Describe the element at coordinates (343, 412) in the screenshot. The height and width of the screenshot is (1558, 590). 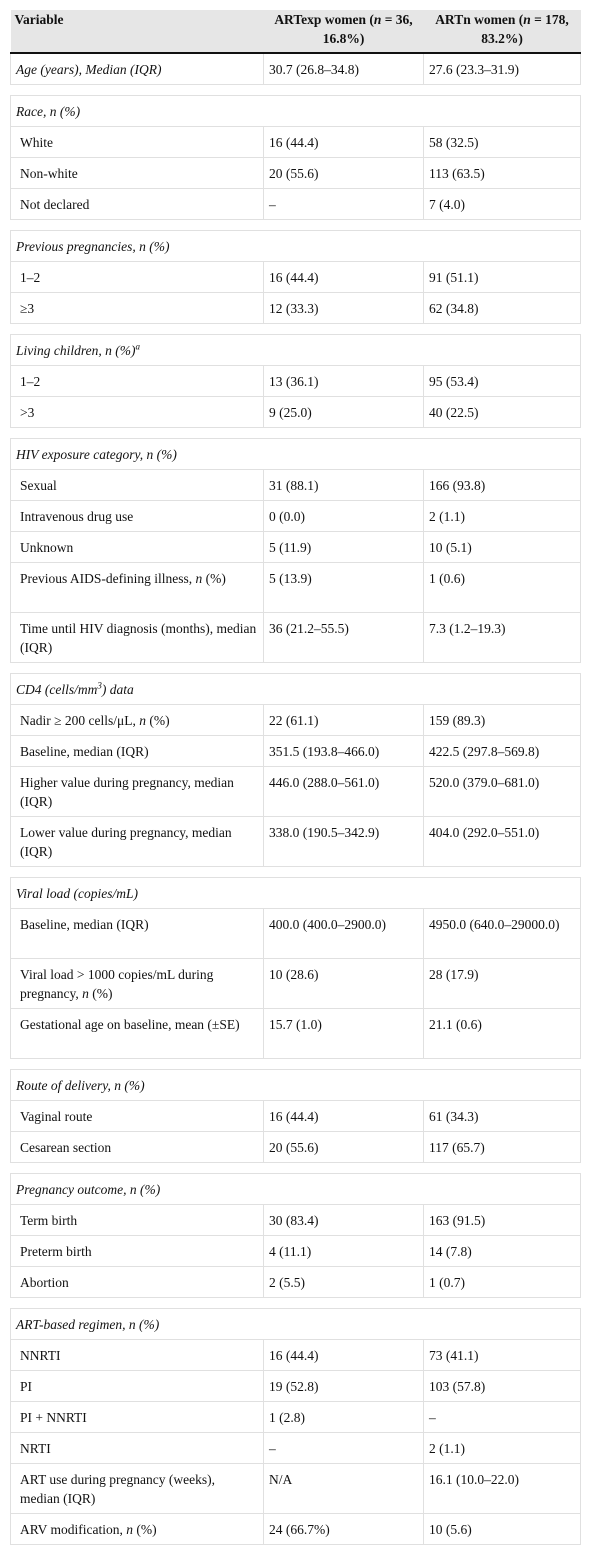
I see `artexp-value: 9 (25.0)` at that location.